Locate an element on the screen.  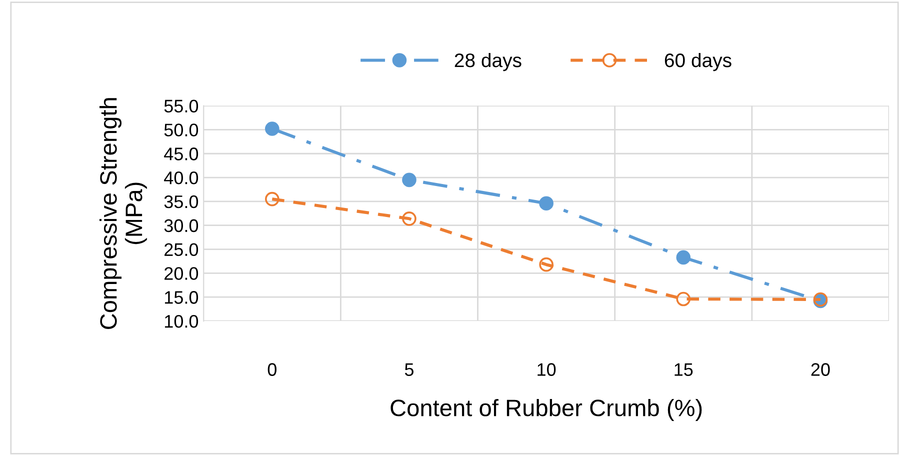
x-axis-title: Content of Rubber Crumb (%) is located at coordinates (546, 409).